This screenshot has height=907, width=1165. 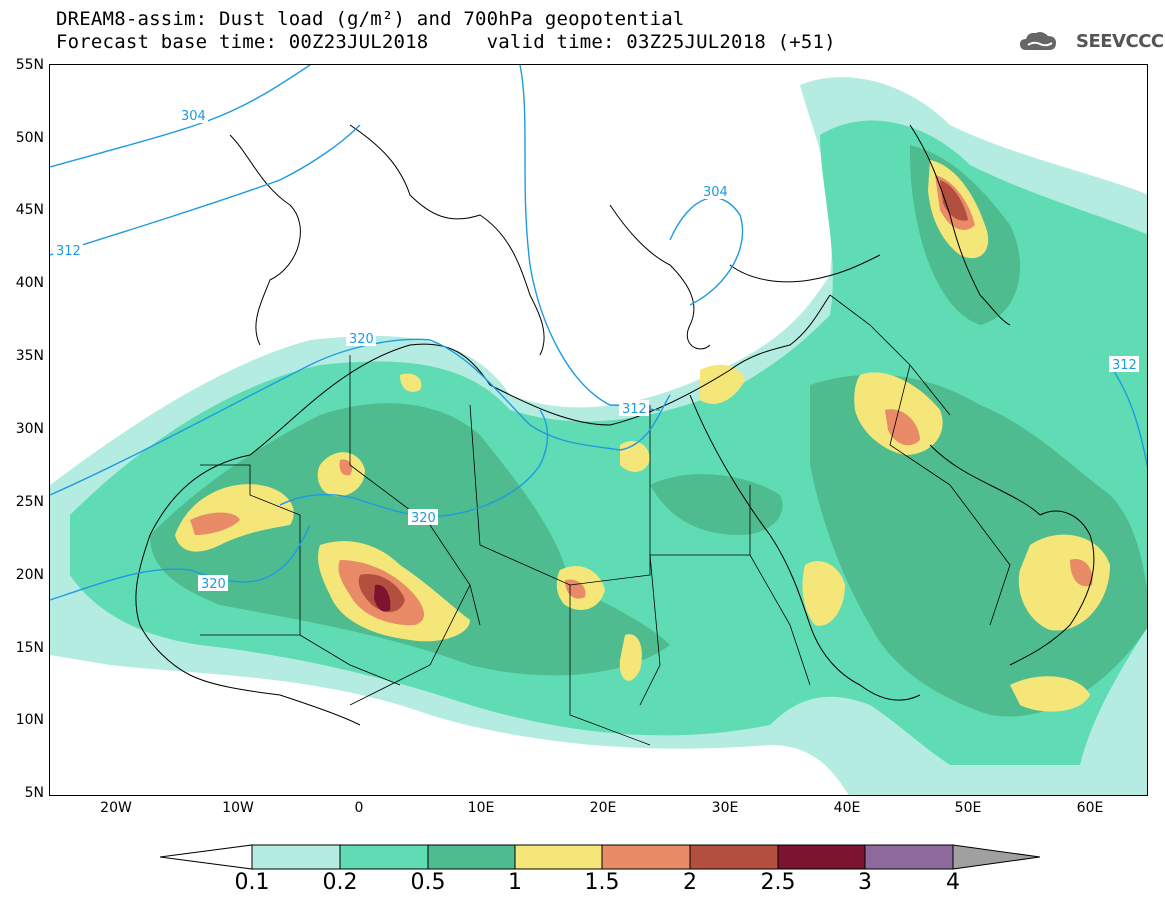 I want to click on contour-312-far-east, so click(x=1128, y=416).